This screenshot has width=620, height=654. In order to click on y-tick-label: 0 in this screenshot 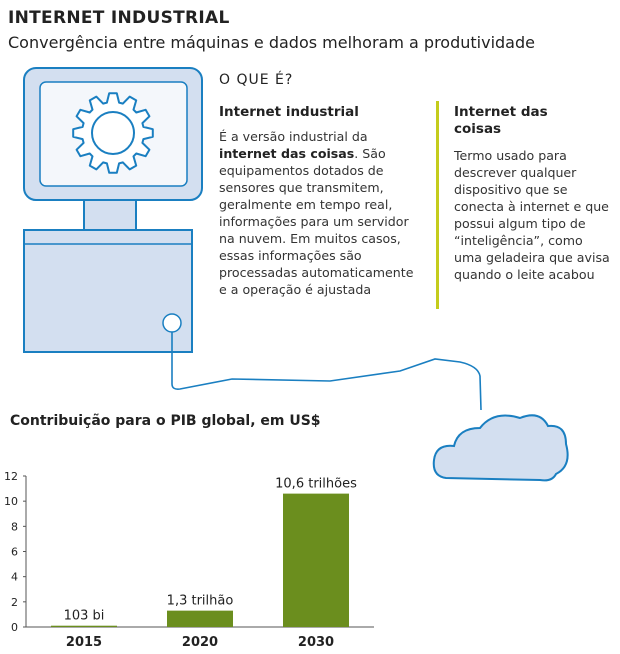, I will do `click(14, 627)`.